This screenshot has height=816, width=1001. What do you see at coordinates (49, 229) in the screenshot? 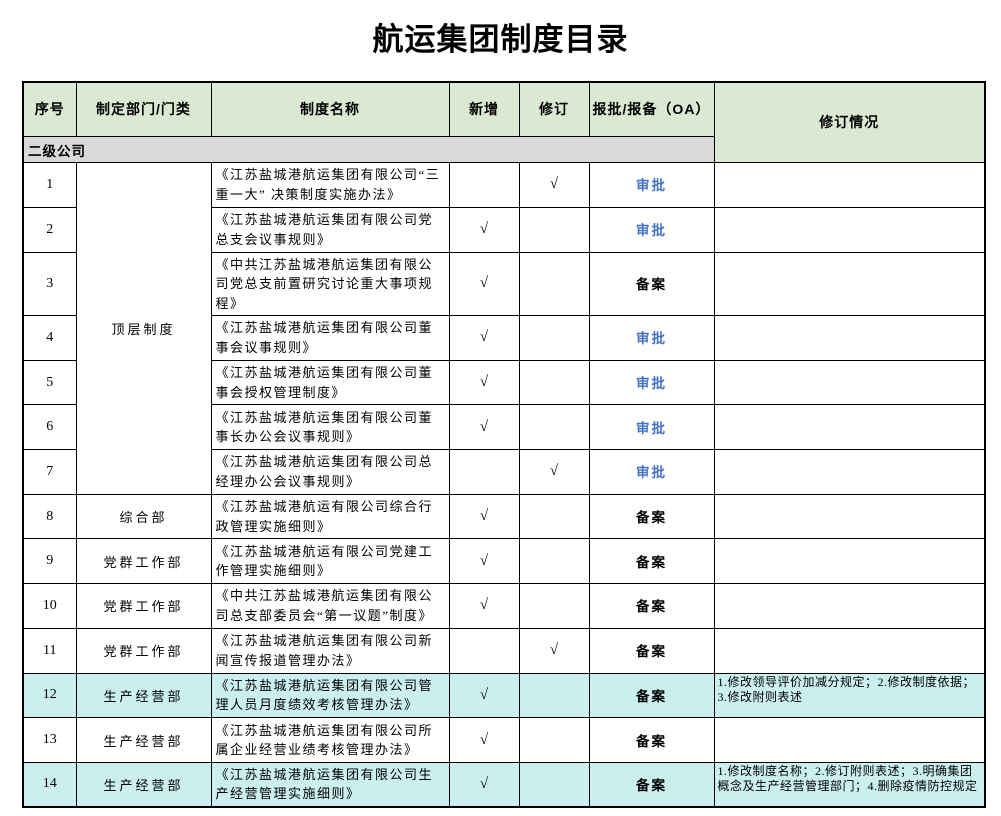
I see `row-number-cell: 2` at bounding box center [49, 229].